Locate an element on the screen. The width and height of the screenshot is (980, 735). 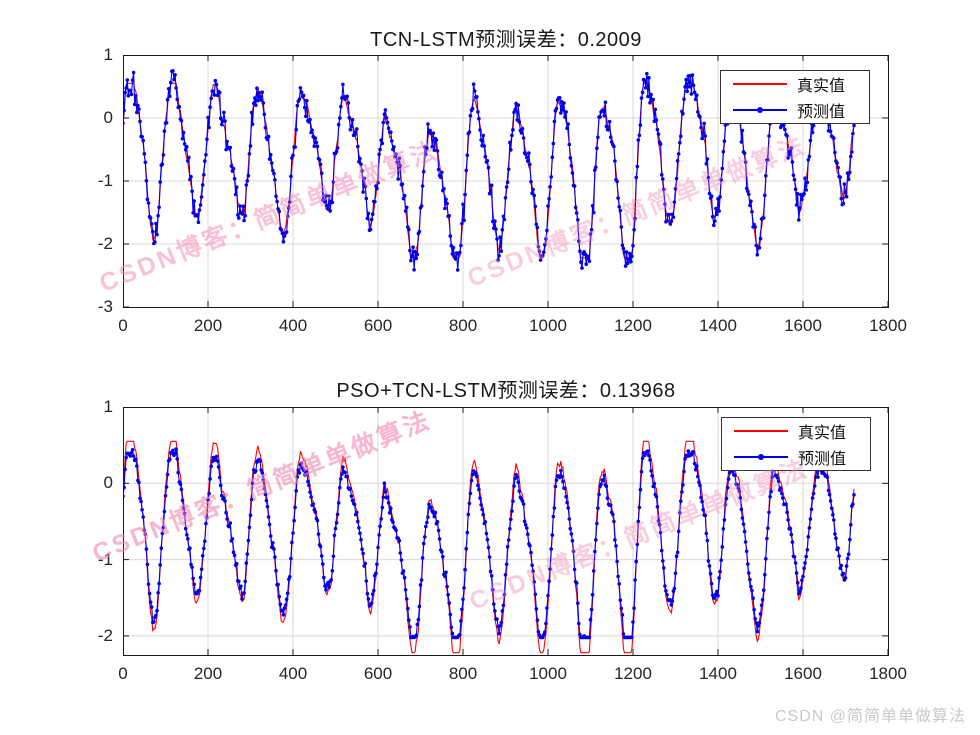
footer-watermark: CSDN @简简单单做算法 is located at coordinates (870, 716).